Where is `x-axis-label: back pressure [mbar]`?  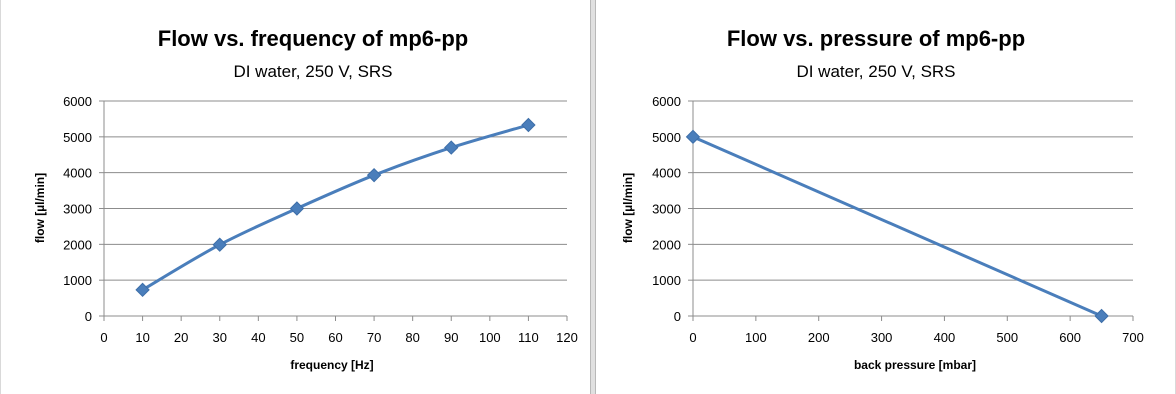 x-axis-label: back pressure [mbar] is located at coordinates (915, 365).